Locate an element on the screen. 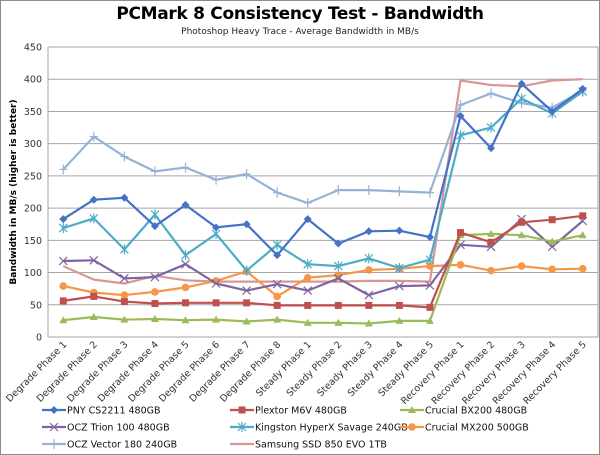  legend-item: PNY CS2211 480GB is located at coordinates (101, 411).